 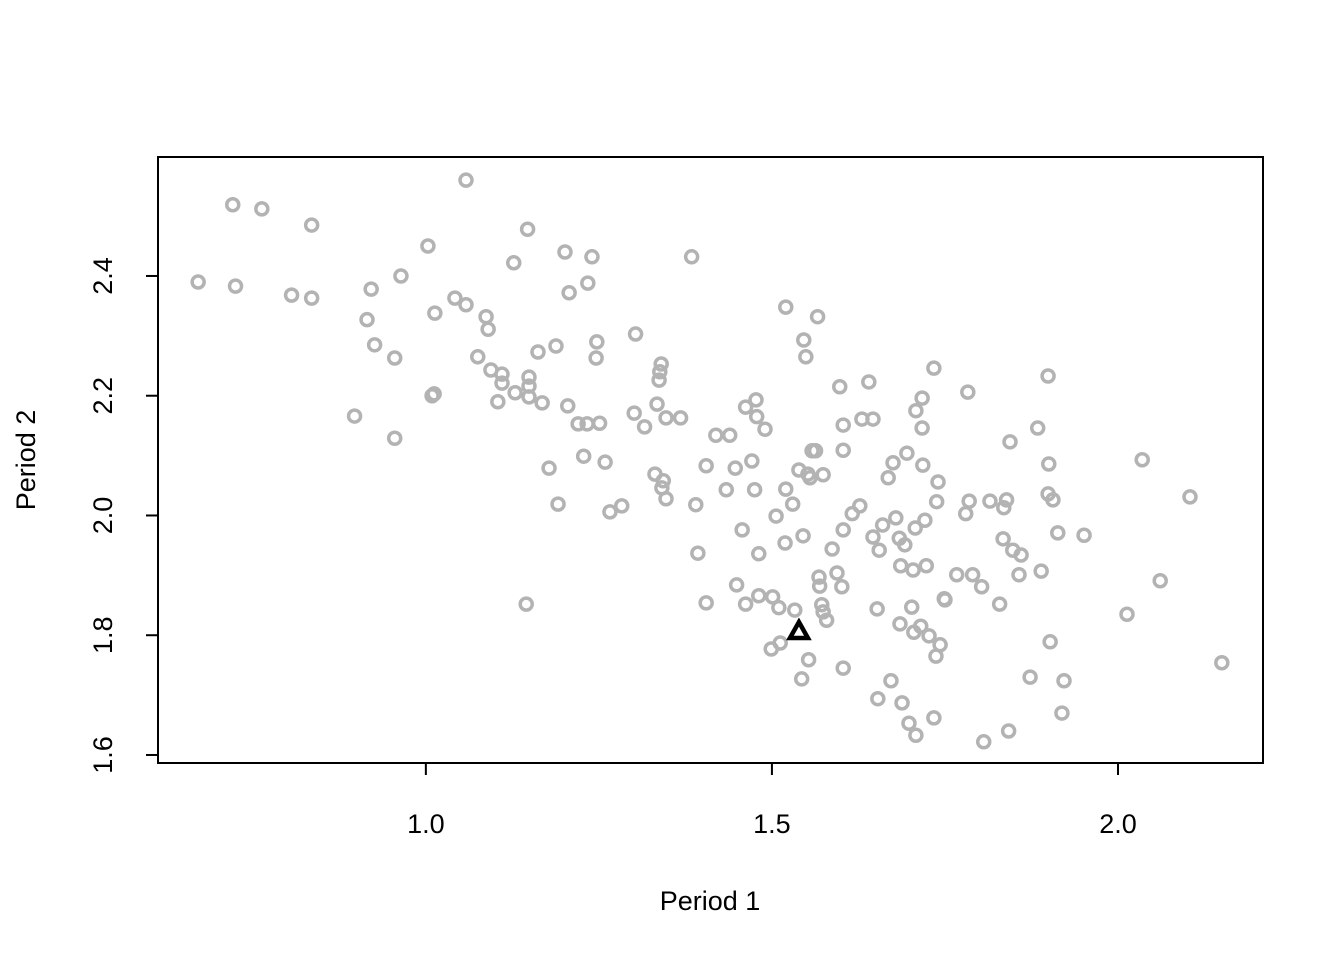 What do you see at coordinates (103, 635) in the screenshot?
I see `y-tick-label: 1.8` at bounding box center [103, 635].